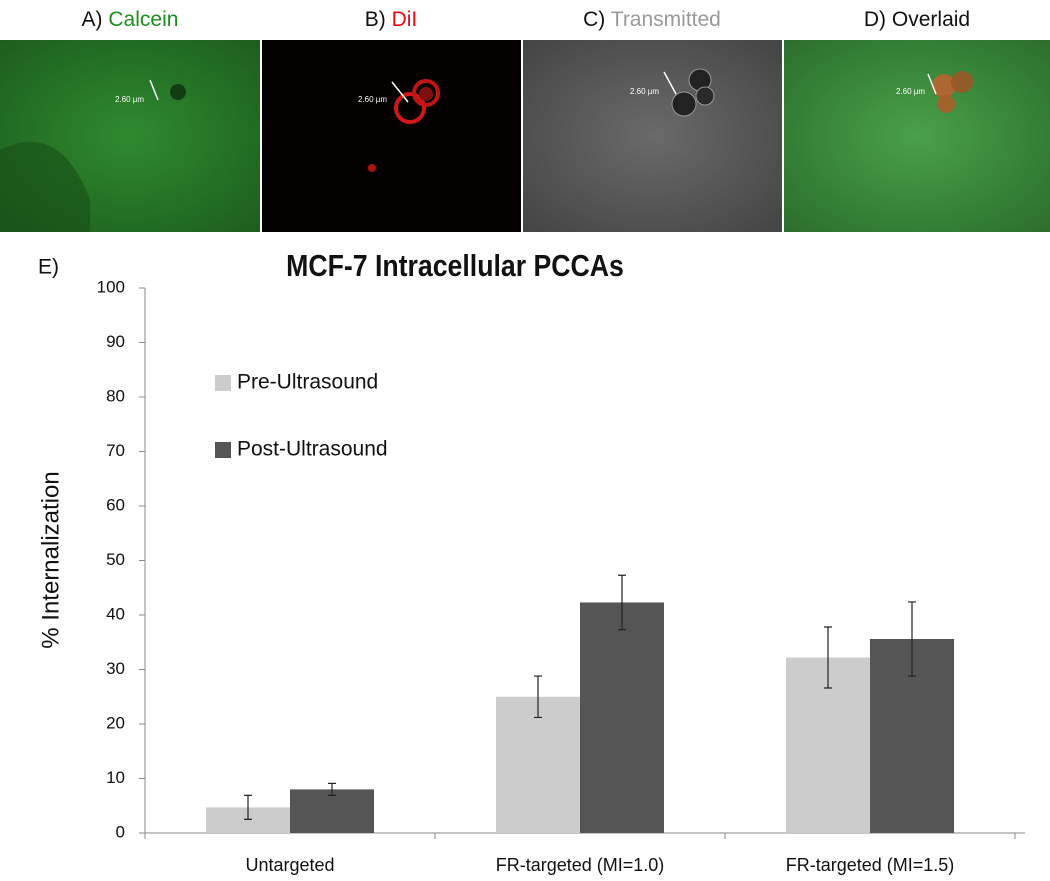 The width and height of the screenshot is (1050, 881). I want to click on y-tick-label: 70, so click(115, 450).